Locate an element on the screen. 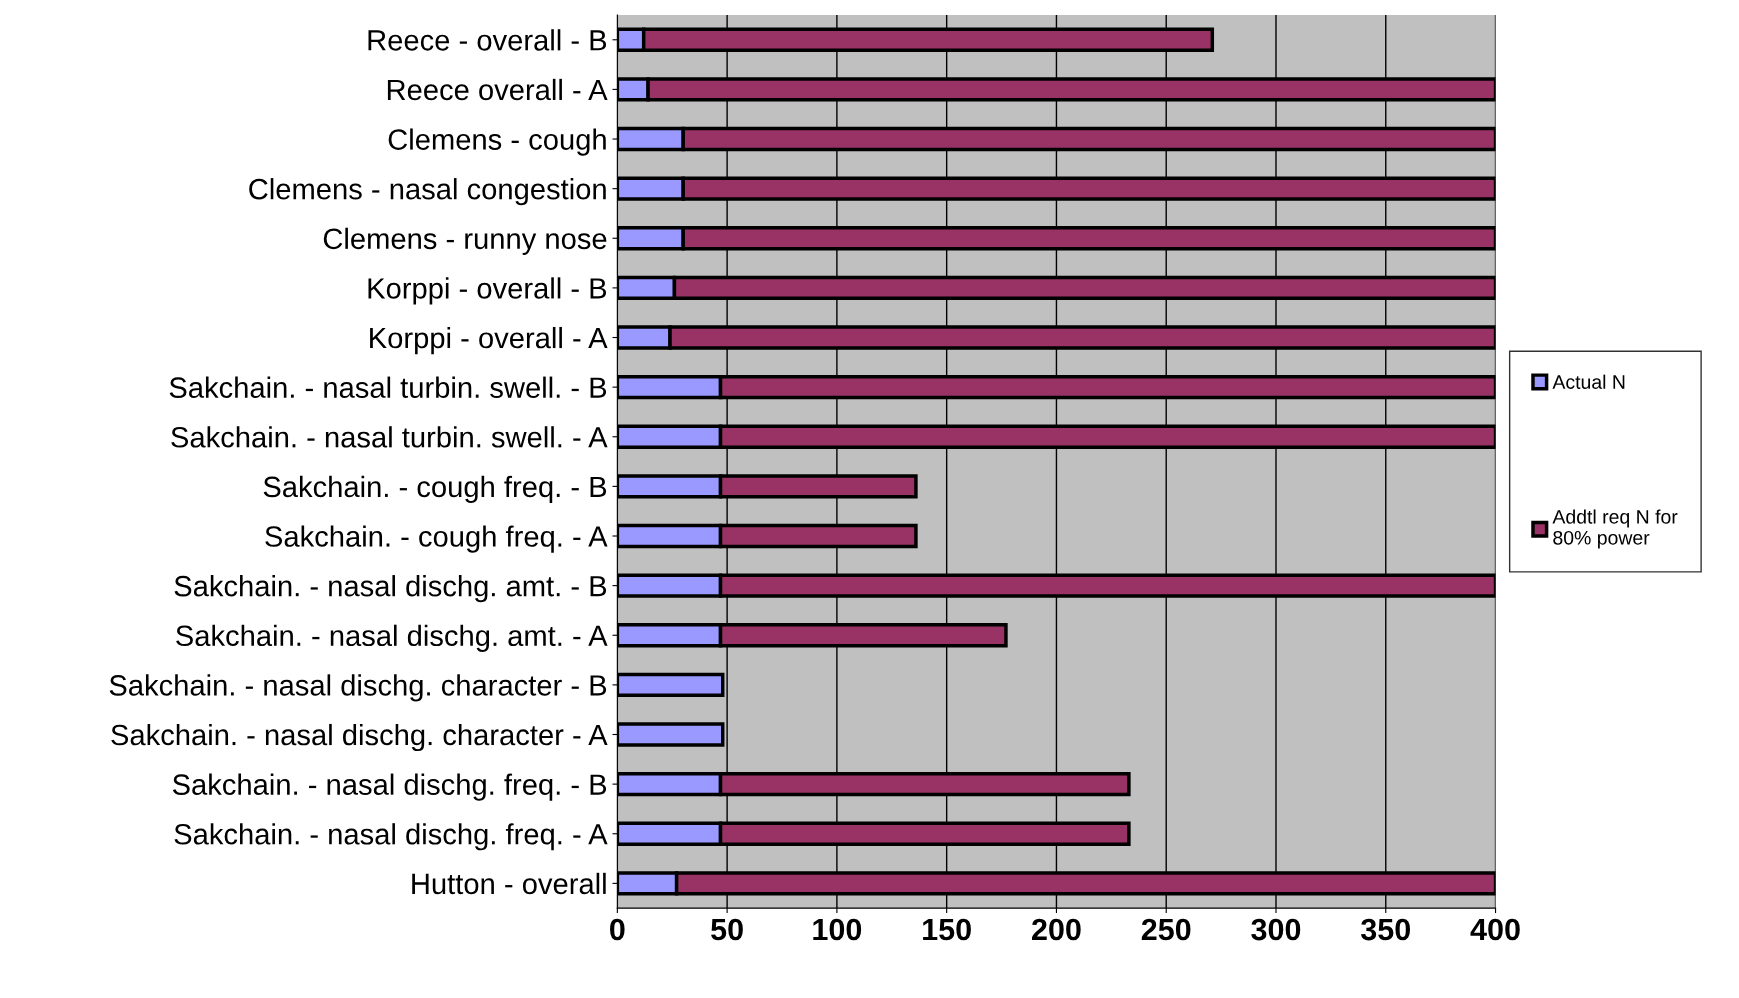 Image resolution: width=1739 pixels, height=998 pixels. y-tick-label: Sakchain. - nasal dischg. character - A is located at coordinates (359, 737).